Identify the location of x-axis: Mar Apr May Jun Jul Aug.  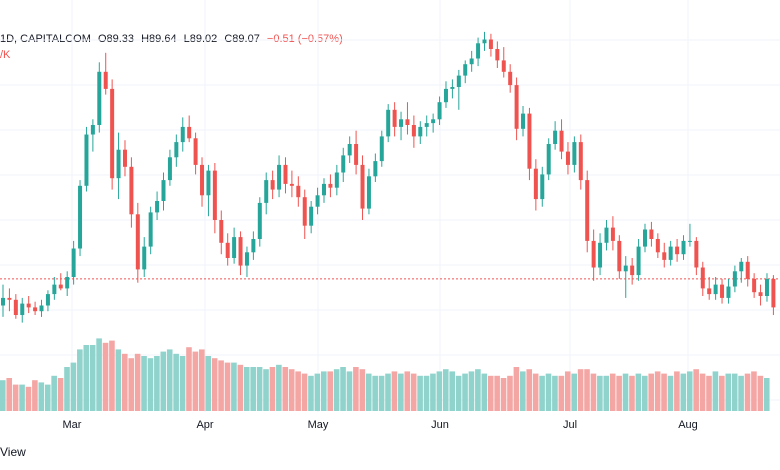
(380, 425).